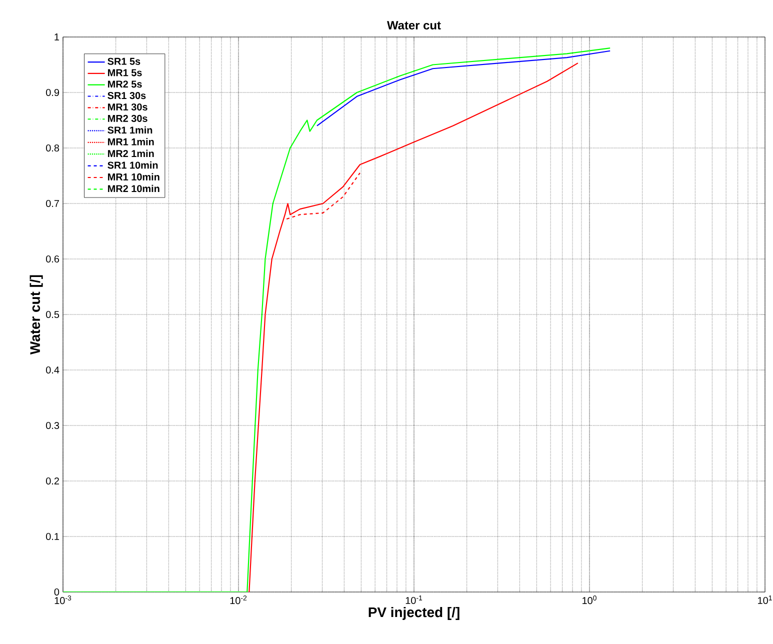  I want to click on x-tick-label: 10$^{-2}$, so click(238, 600).